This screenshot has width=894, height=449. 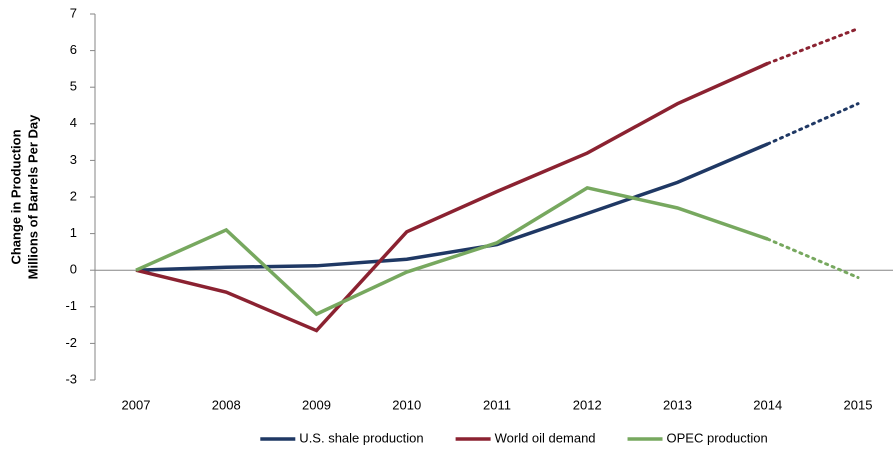 I want to click on y-tick-label: 2, so click(x=73, y=195).